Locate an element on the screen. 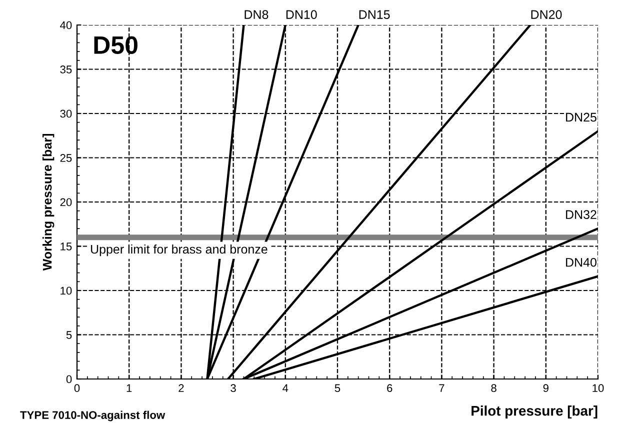 The width and height of the screenshot is (619, 423). y-tick-label: 20 is located at coordinates (66, 202).